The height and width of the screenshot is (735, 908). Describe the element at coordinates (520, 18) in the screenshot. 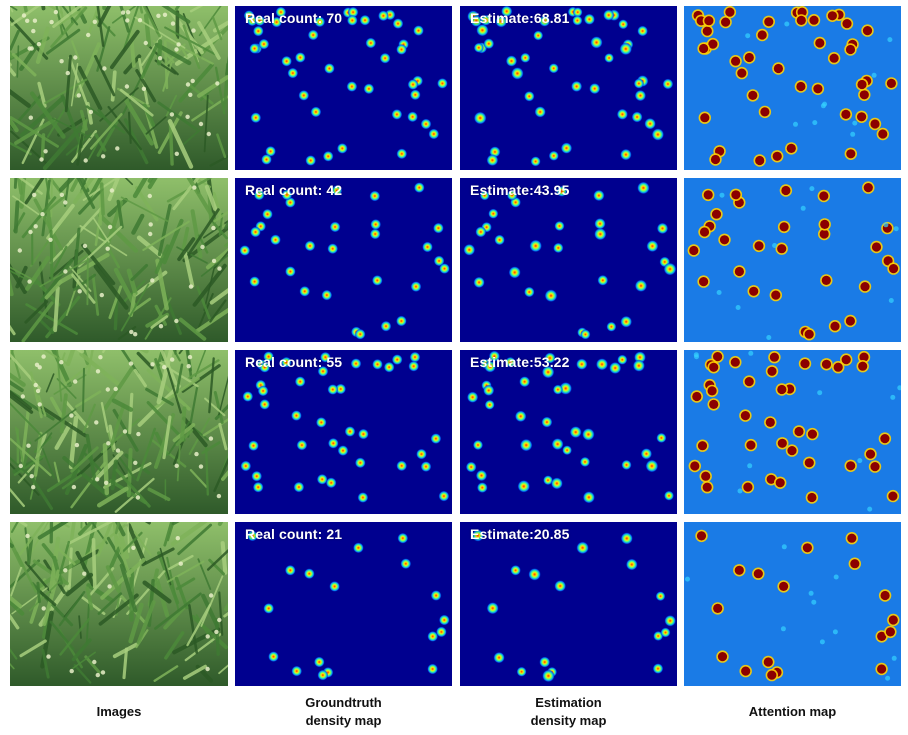

I see `estimate-label: Estimate:68.81` at that location.